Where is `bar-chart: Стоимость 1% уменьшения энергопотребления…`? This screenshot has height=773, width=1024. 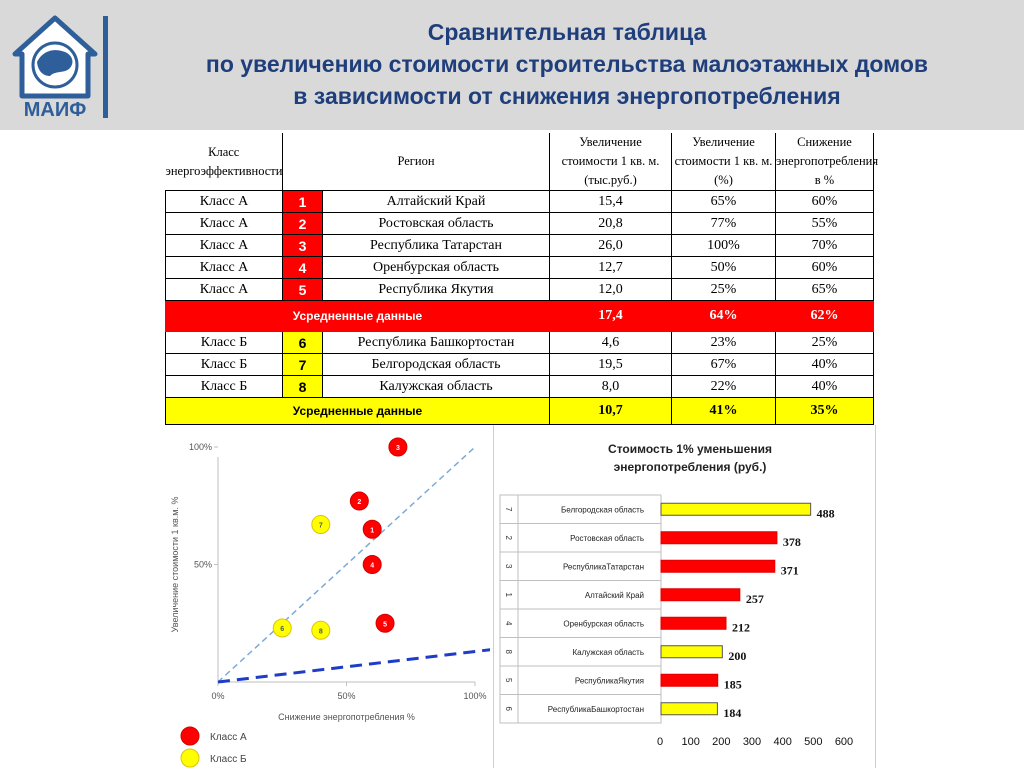 bar-chart: Стоимость 1% уменьшения энергопотребления… is located at coordinates (676, 595).